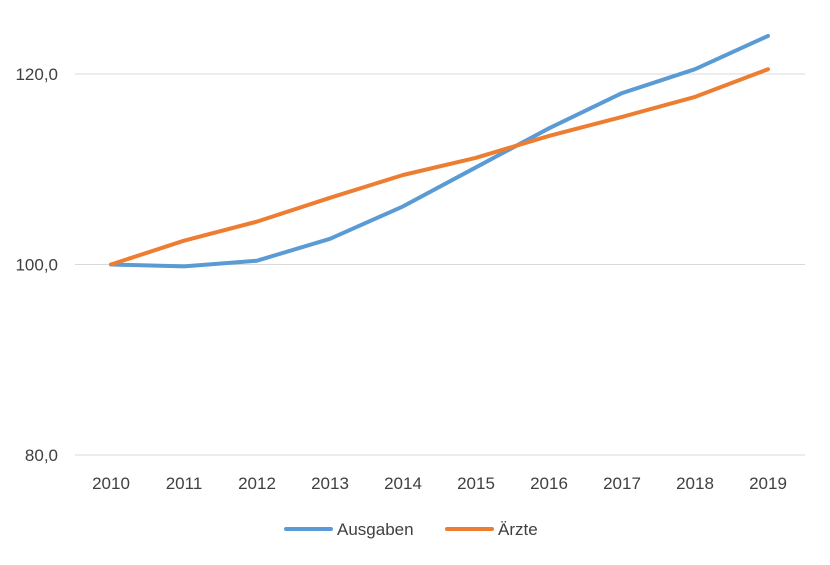 Image resolution: width=830 pixels, height=565 pixels. What do you see at coordinates (768, 483) in the screenshot?
I see `x-tick-label: 2019` at bounding box center [768, 483].